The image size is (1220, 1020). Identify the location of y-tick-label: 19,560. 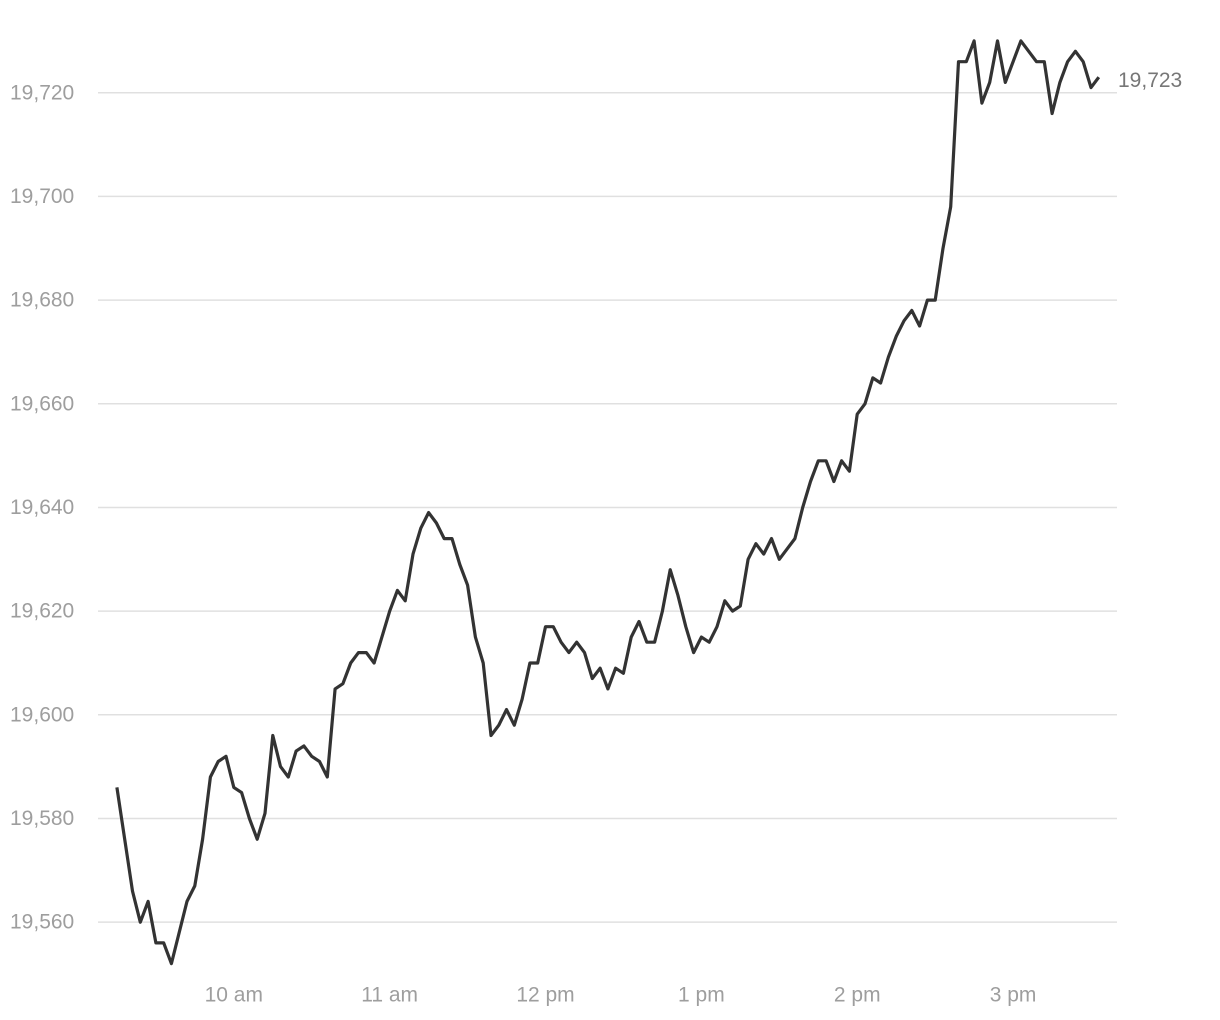
(42, 922).